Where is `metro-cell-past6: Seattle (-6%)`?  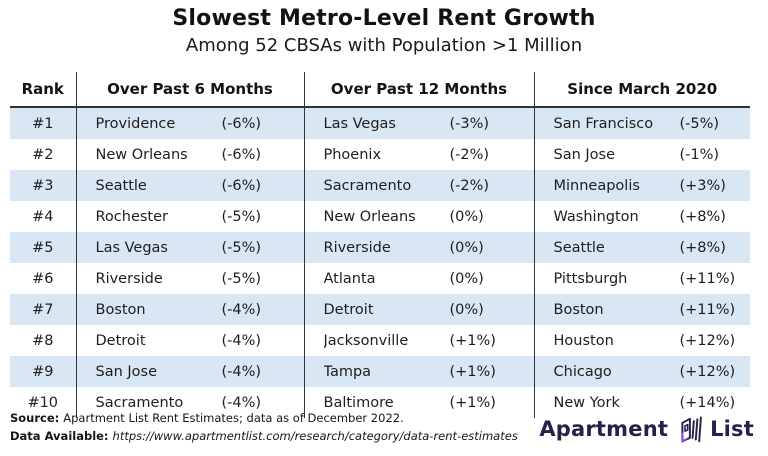
metro-cell-past6: Seattle (-6%) is located at coordinates (190, 185).